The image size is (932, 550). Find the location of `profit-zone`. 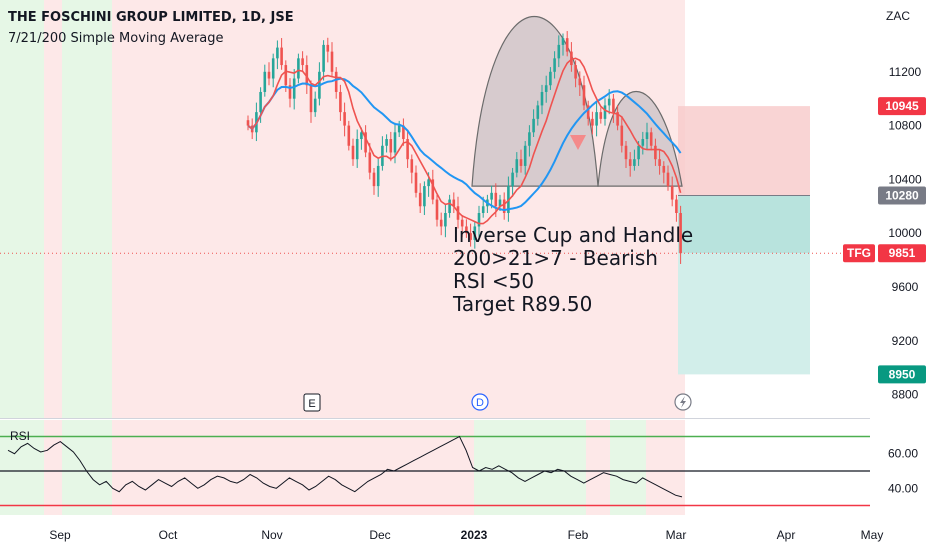

profit-zone is located at coordinates (744, 314).